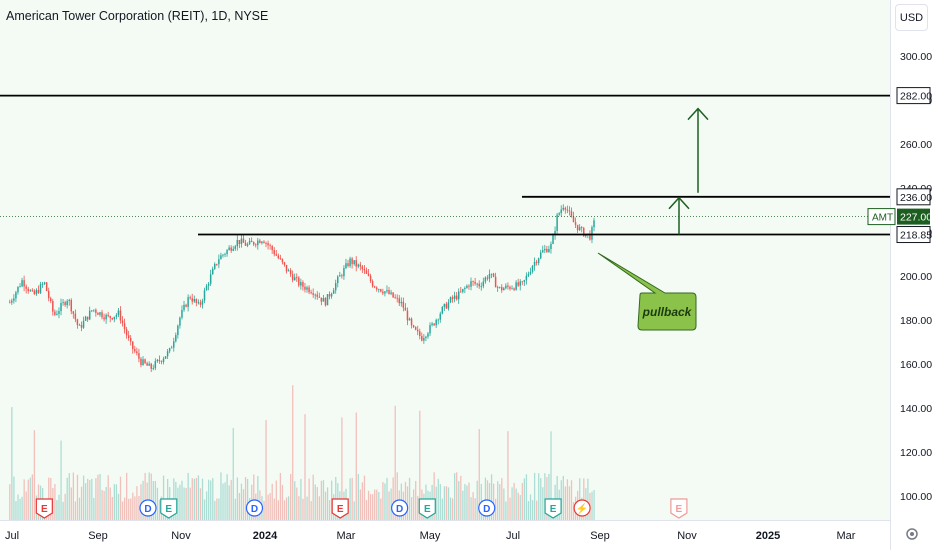 The width and height of the screenshot is (932, 550). What do you see at coordinates (916, 277) in the screenshot?
I see `y-tick-label: 200.00` at bounding box center [916, 277].